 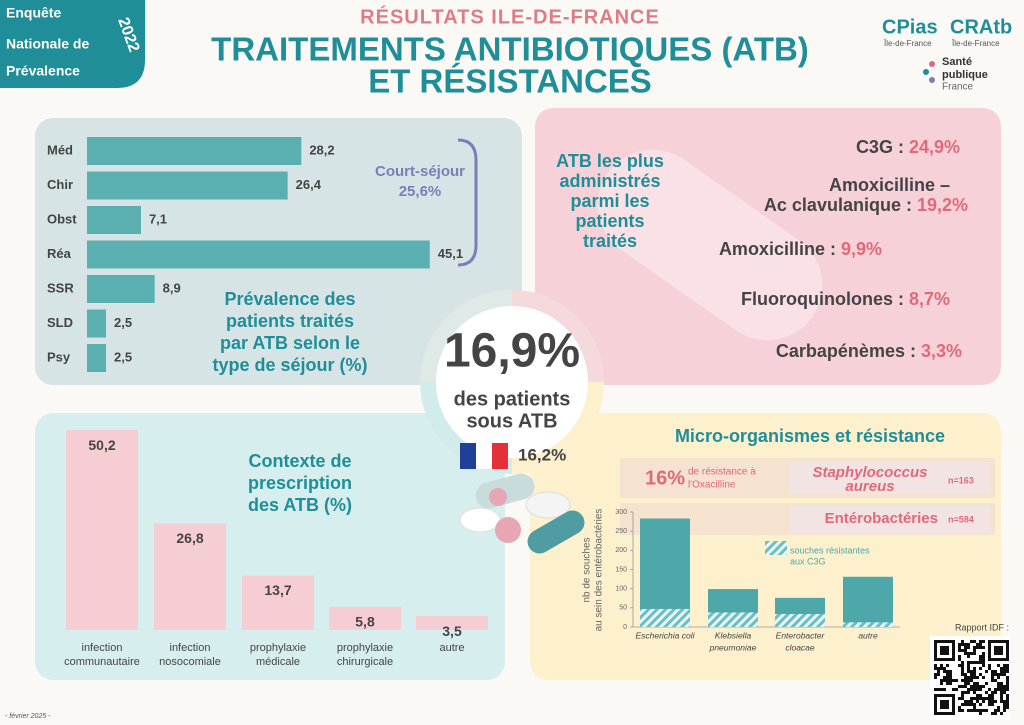 What do you see at coordinates (365, 622) in the screenshot?
I see `value-label: 5,8` at bounding box center [365, 622].